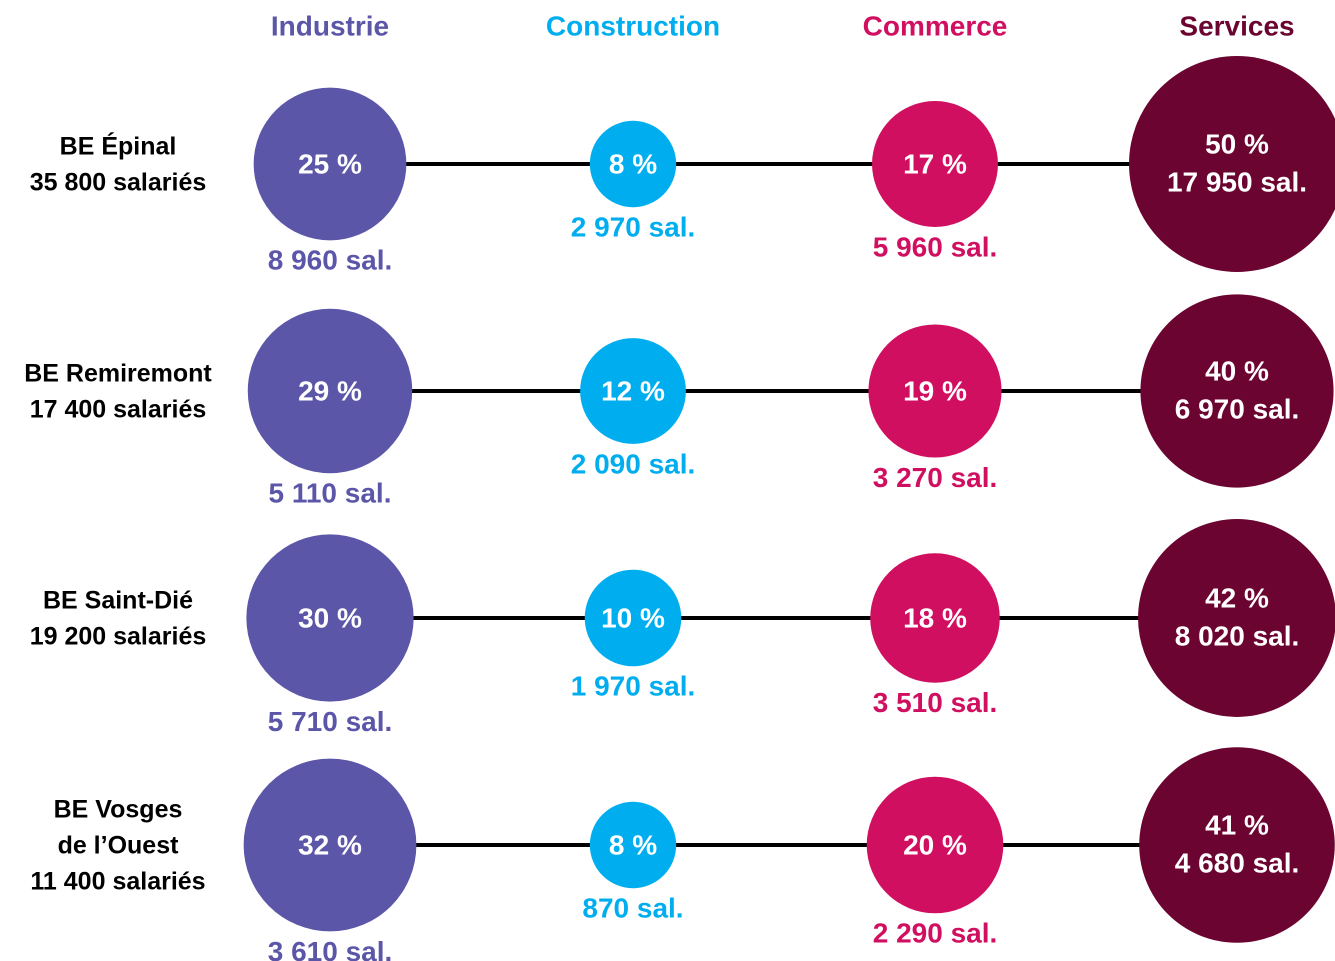 The image size is (1335, 961). What do you see at coordinates (118, 146) in the screenshot?
I see `row-label: BE Épinal` at bounding box center [118, 146].